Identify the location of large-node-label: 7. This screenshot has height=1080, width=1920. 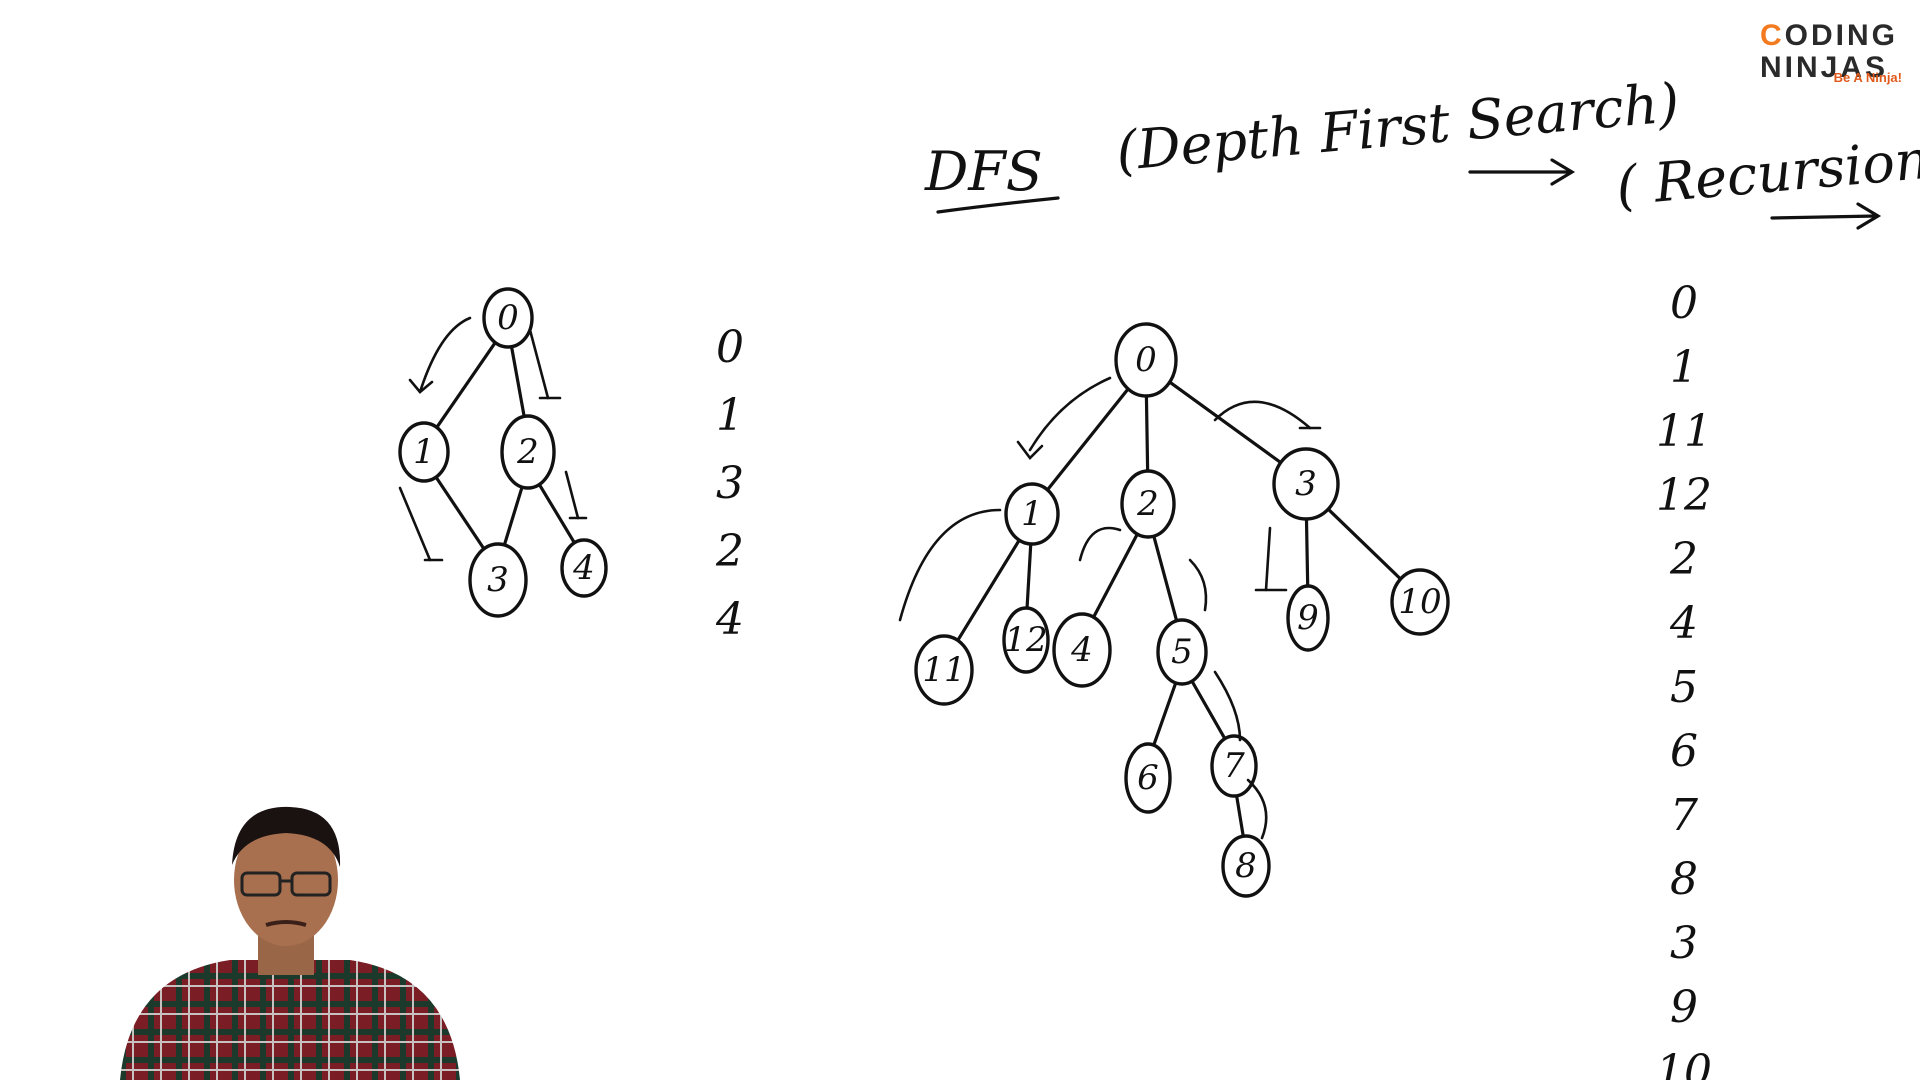
(1234, 766).